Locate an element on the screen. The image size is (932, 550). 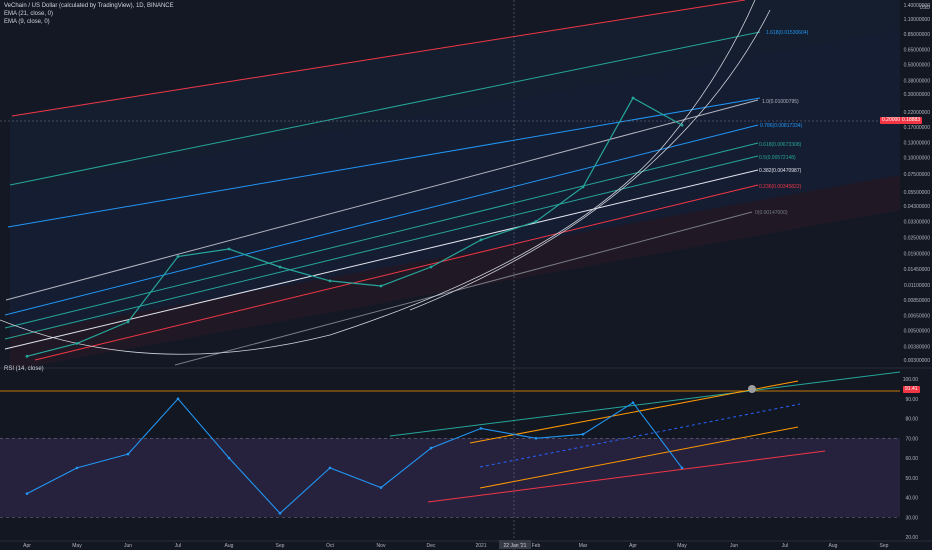
fib-label-0382: 0.382(0.00470987) is located at coordinates (780, 171).